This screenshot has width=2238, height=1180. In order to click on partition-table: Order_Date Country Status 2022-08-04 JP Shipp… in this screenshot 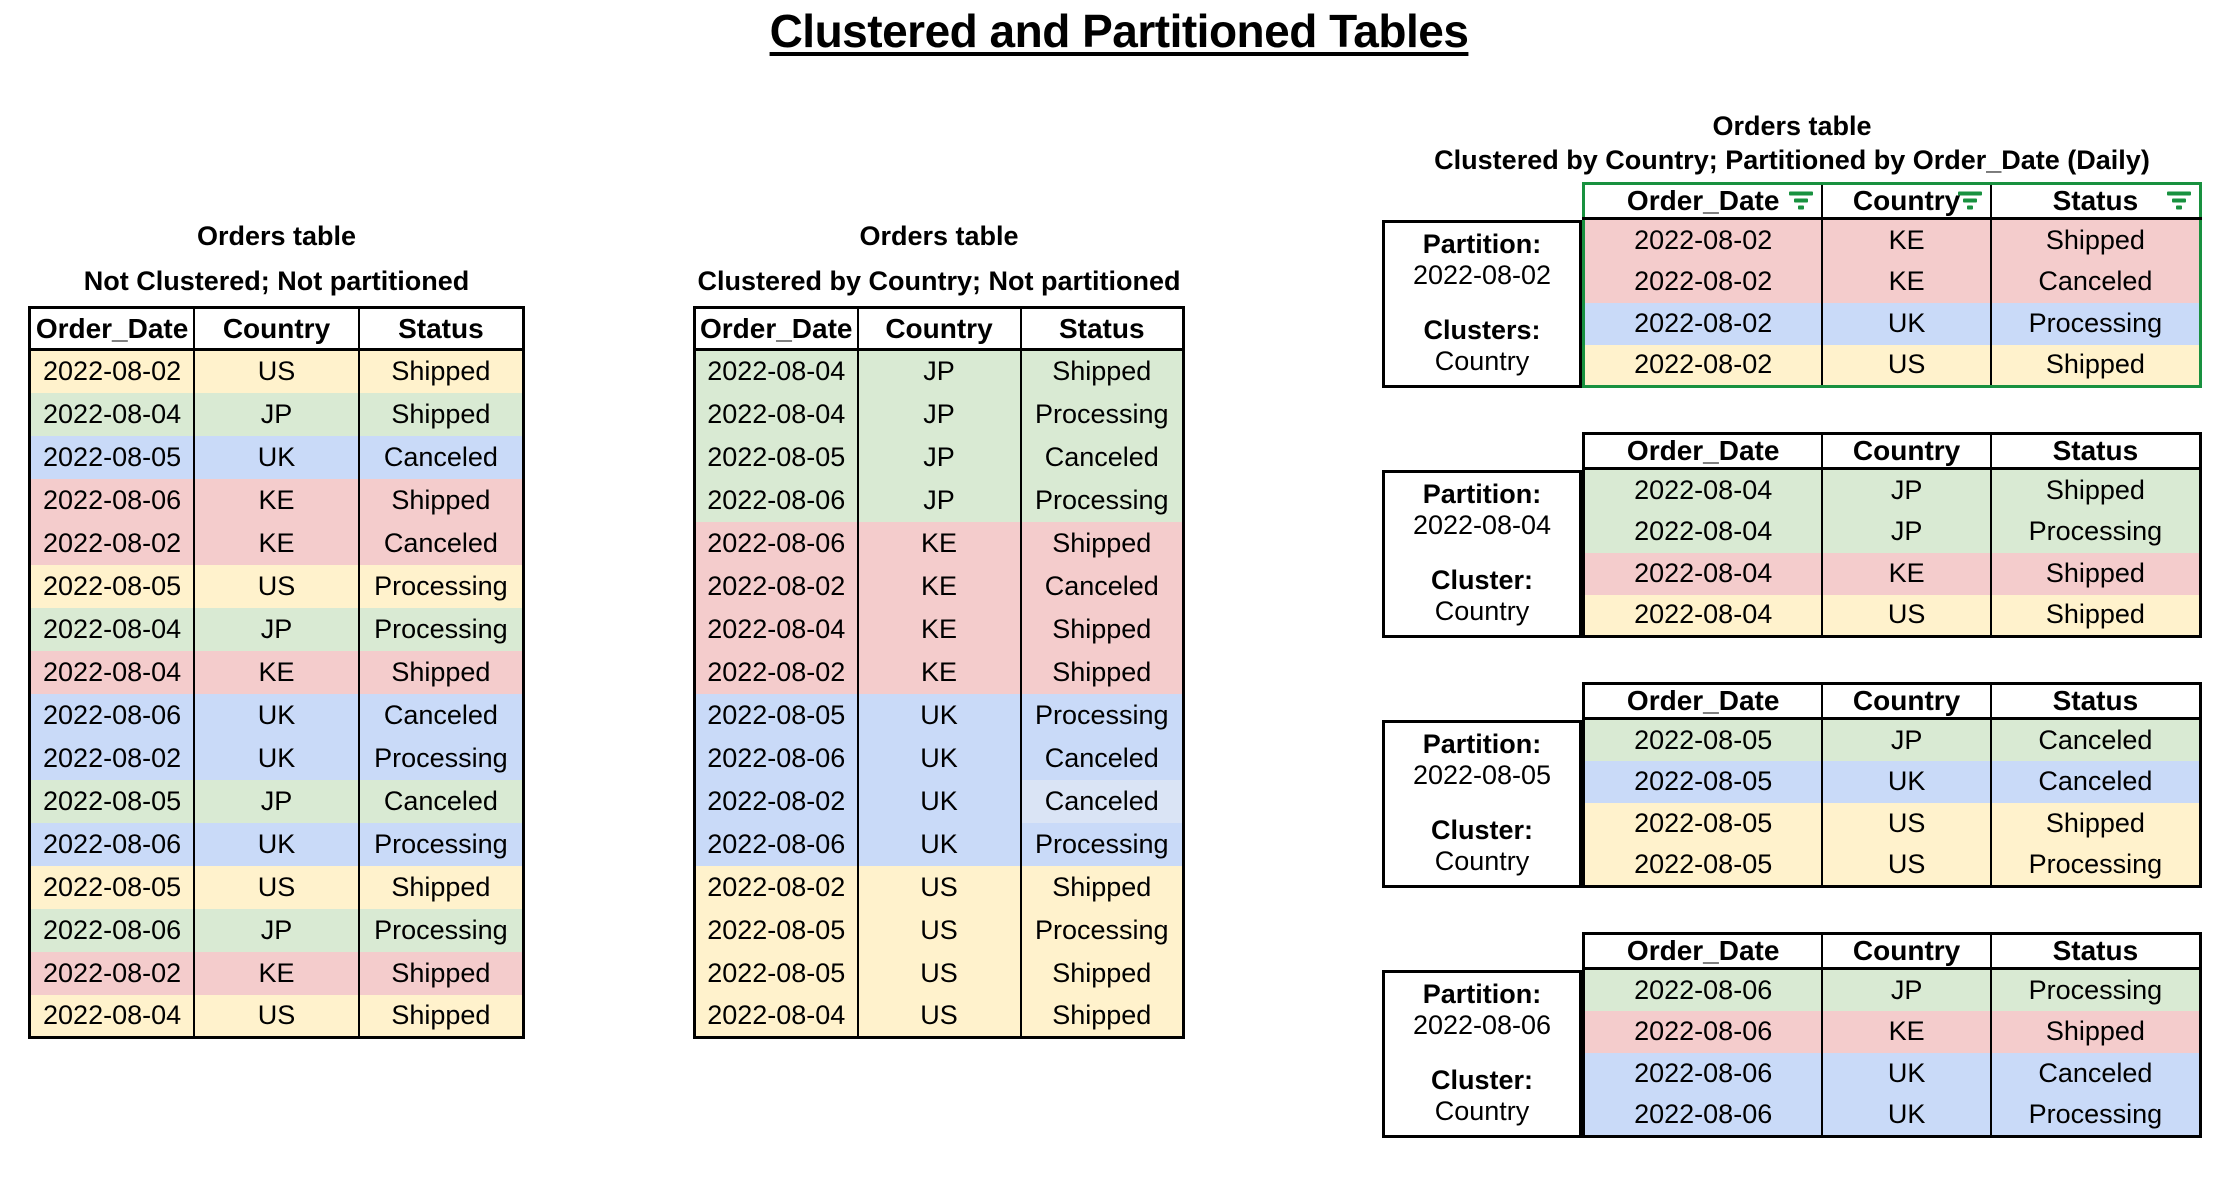, I will do `click(1892, 535)`.